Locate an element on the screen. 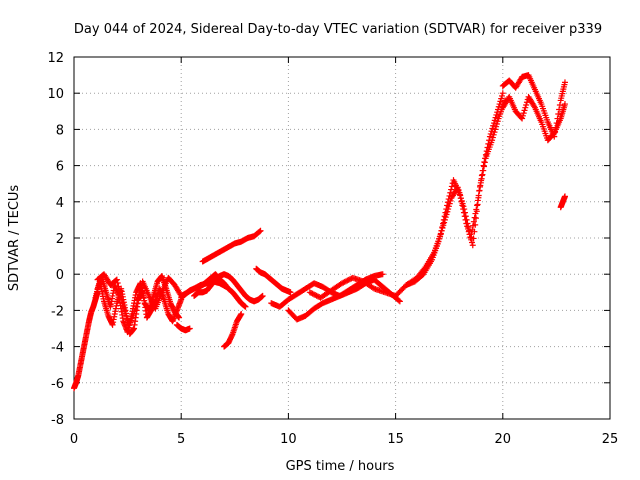  y-tick-label: 10 is located at coordinates (55, 94).